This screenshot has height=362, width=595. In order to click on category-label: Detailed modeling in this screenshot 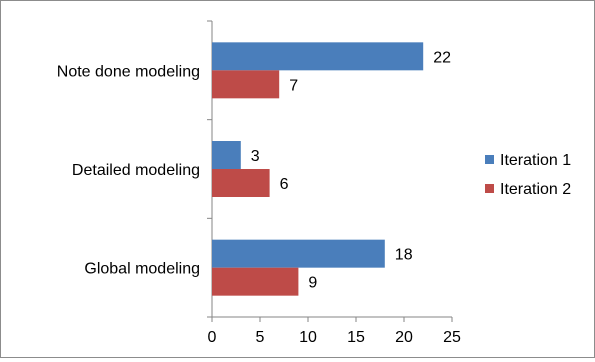, I will do `click(136, 170)`.